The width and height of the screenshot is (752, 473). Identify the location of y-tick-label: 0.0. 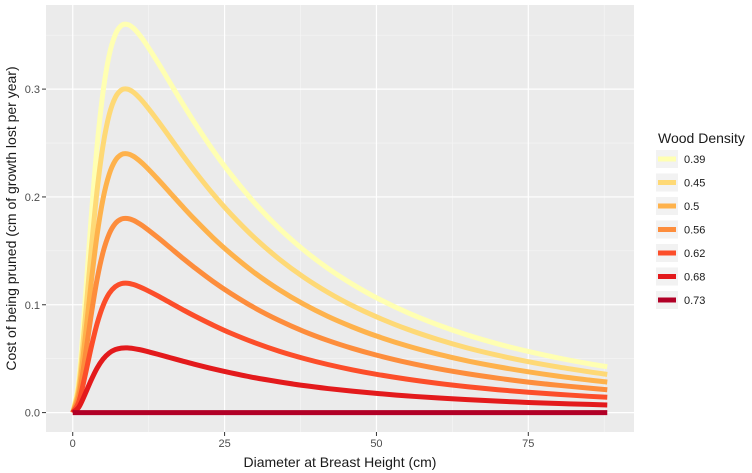
(32, 414).